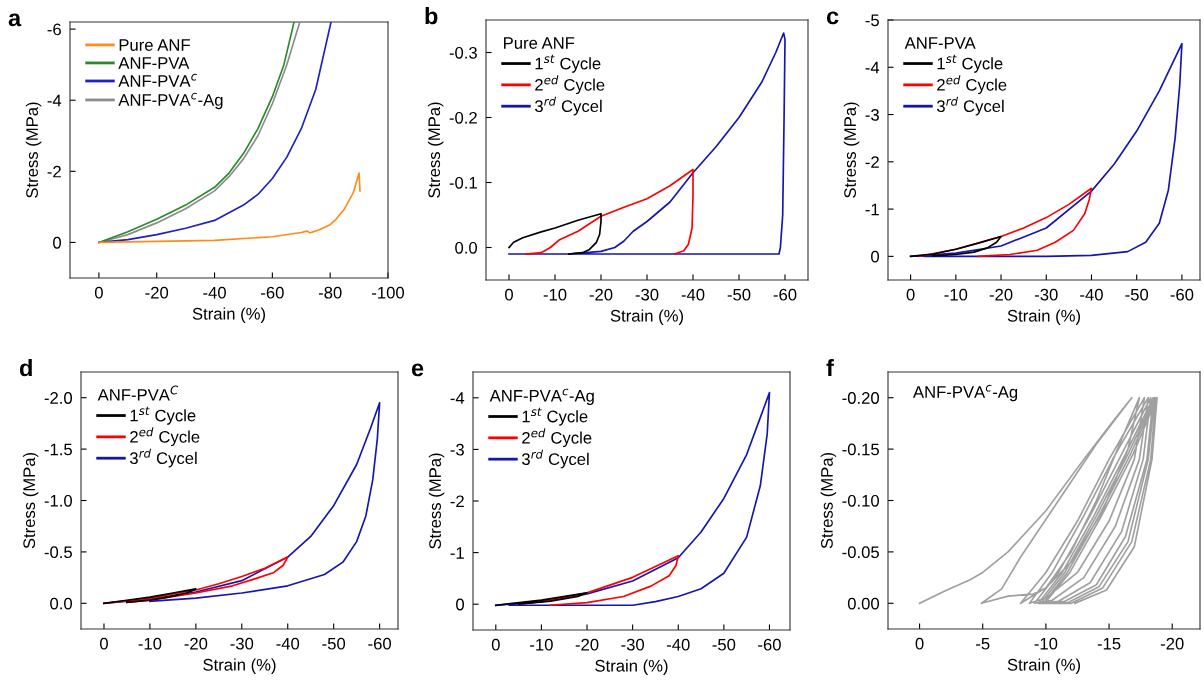  I want to click on y-tick-label: -0.10, so click(861, 500).